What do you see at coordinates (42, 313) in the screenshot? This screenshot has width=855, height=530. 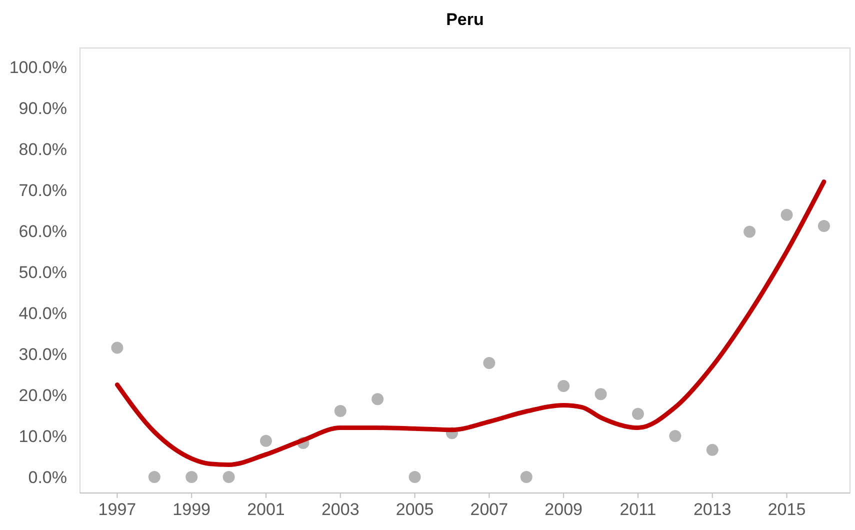 I see `y-tick-label: 40.0%` at bounding box center [42, 313].